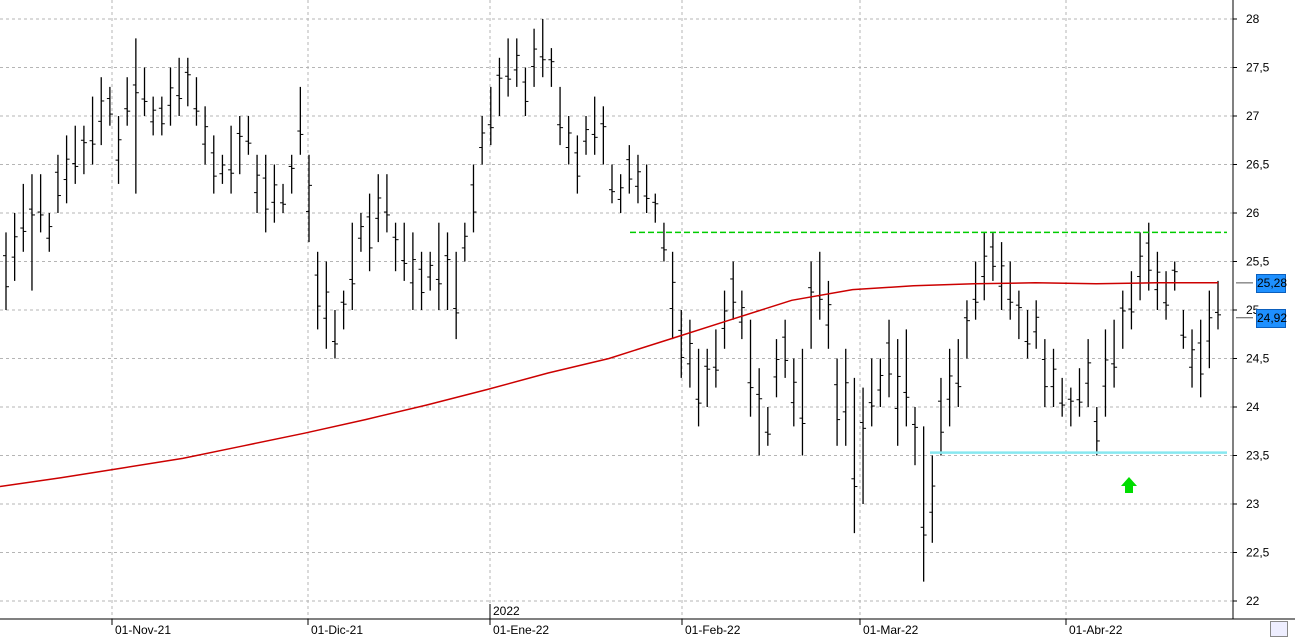 Image resolution: width=1295 pixels, height=638 pixels. What do you see at coordinates (1258, 262) in the screenshot?
I see `y-tick-label: 25,5` at bounding box center [1258, 262].